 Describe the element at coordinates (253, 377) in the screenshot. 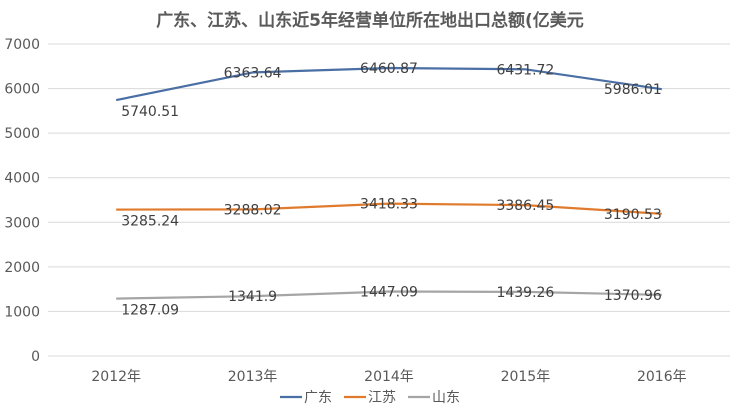

I see `x-tick-label: 2013年` at that location.